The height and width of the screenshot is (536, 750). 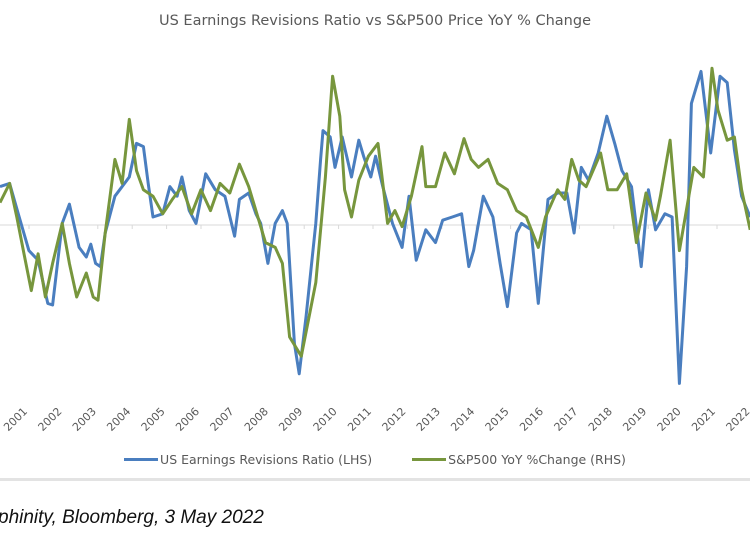 I want to click on legend-item-revisions: US Earnings Revisions Ratio (LHS), so click(x=248, y=459).